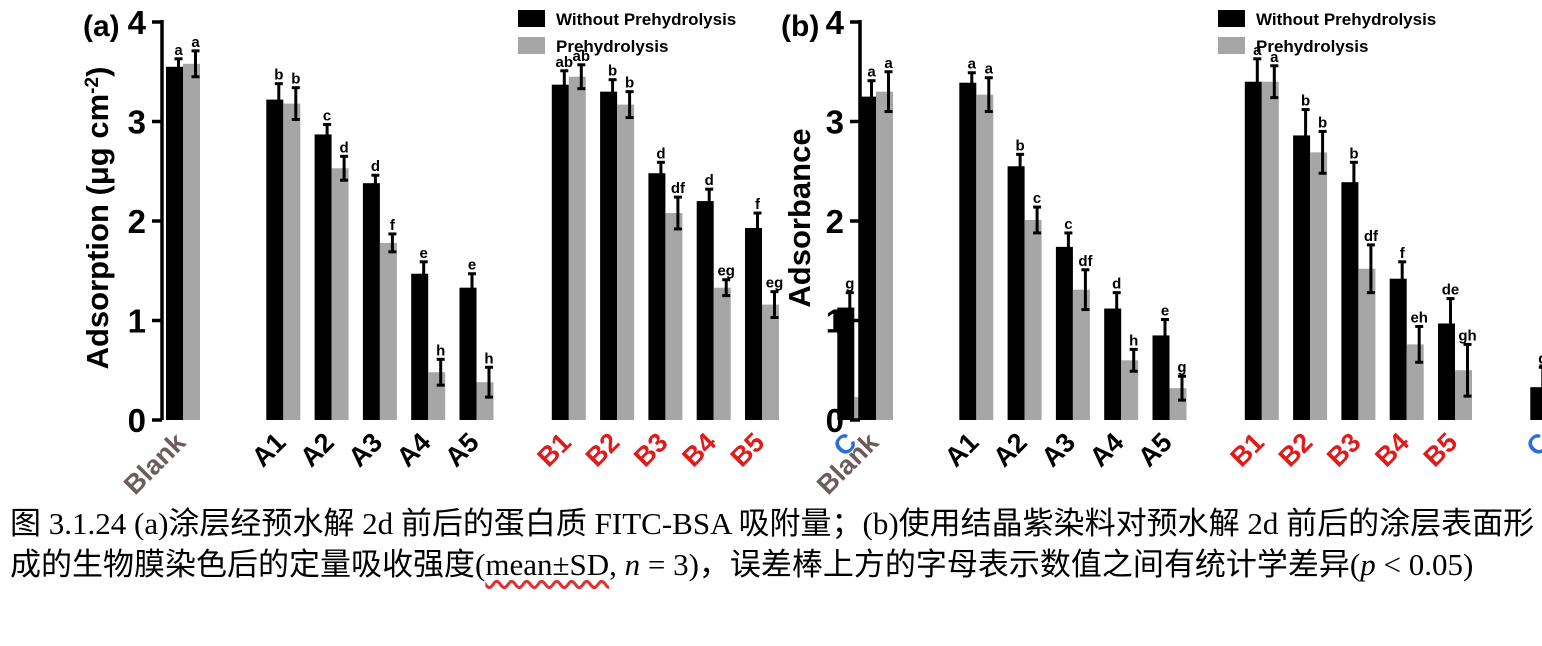  I want to click on y-tick-label: 4, so click(137, 22).